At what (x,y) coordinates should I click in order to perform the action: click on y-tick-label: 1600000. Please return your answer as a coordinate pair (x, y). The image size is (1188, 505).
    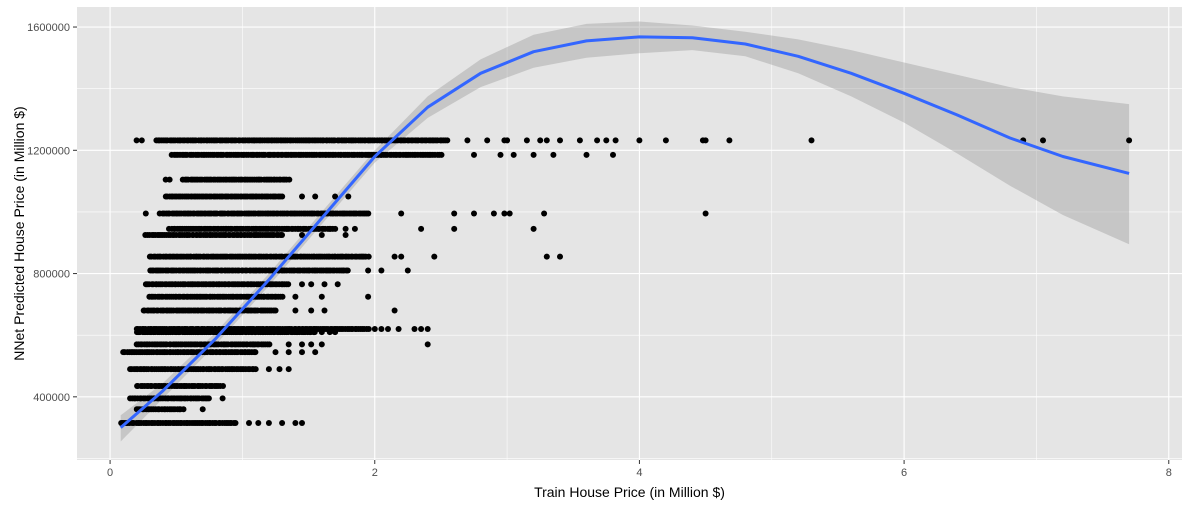
    Looking at the image, I should click on (48, 28).